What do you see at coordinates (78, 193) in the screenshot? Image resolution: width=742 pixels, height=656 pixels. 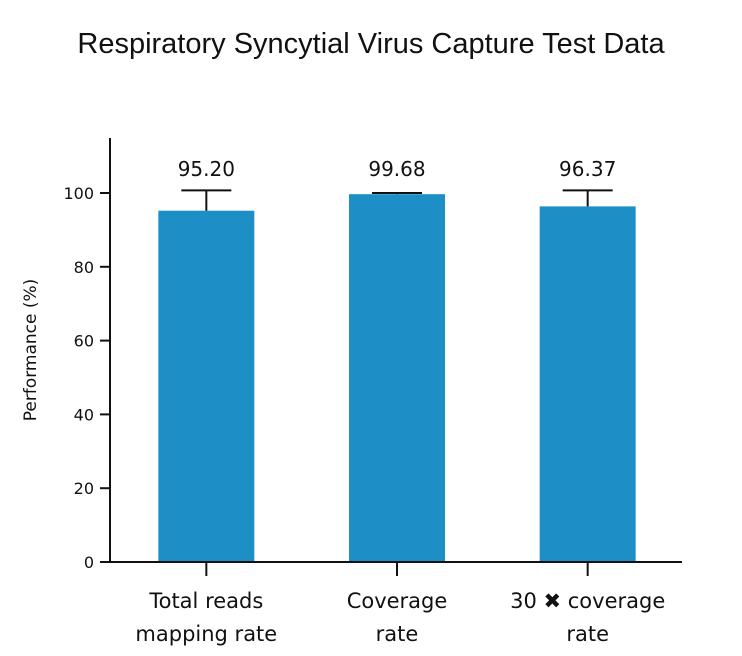 I see `y-tick-label: 100` at bounding box center [78, 193].